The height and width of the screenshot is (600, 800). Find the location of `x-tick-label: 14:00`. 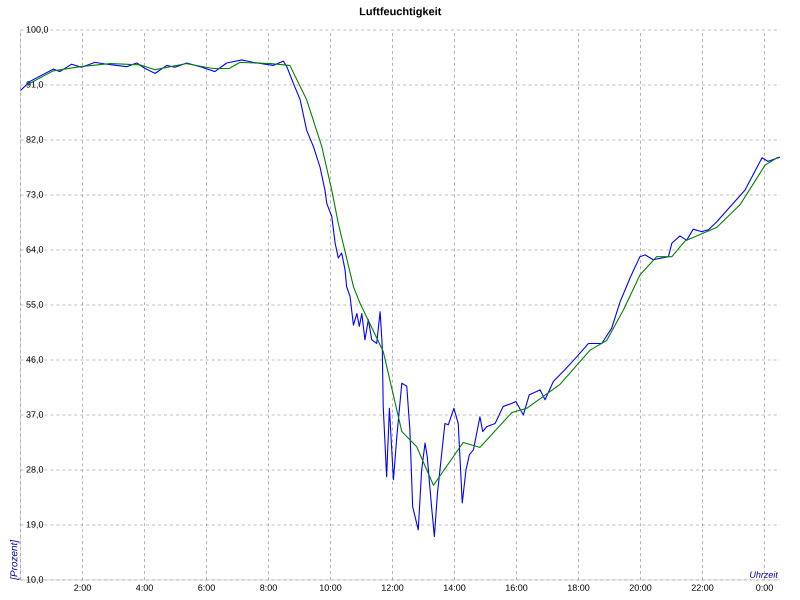

x-tick-label: 14:00 is located at coordinates (455, 587).